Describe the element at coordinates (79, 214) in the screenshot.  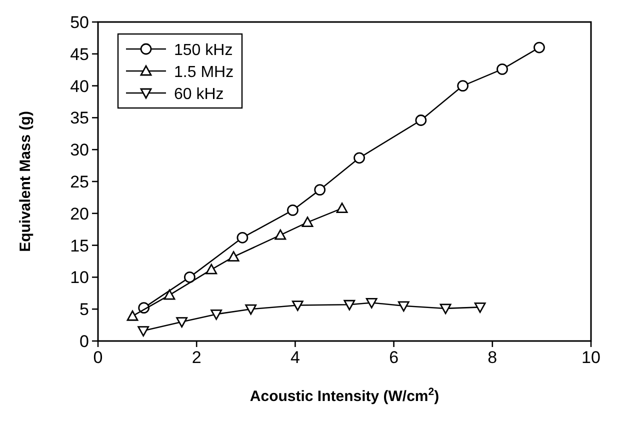
I see `y-tick-label: 20` at that location.